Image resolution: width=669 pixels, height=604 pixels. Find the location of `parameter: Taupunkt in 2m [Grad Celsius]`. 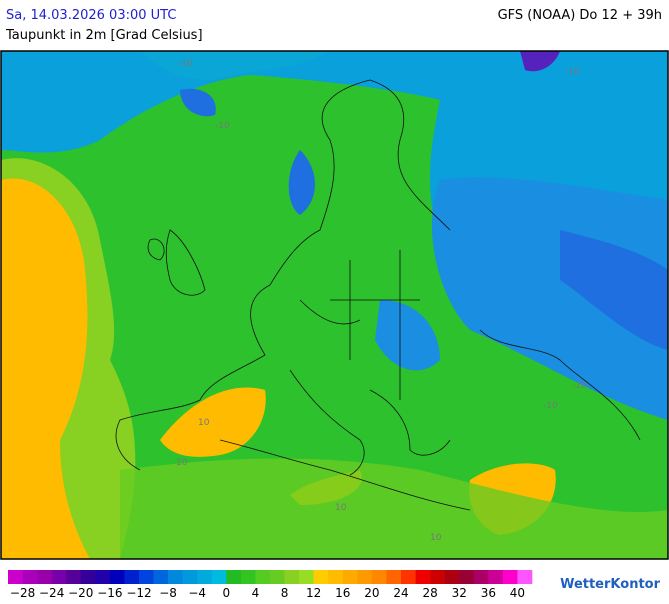

parameter: Taupunkt in 2m [Grad Celsius] is located at coordinates (104, 35).